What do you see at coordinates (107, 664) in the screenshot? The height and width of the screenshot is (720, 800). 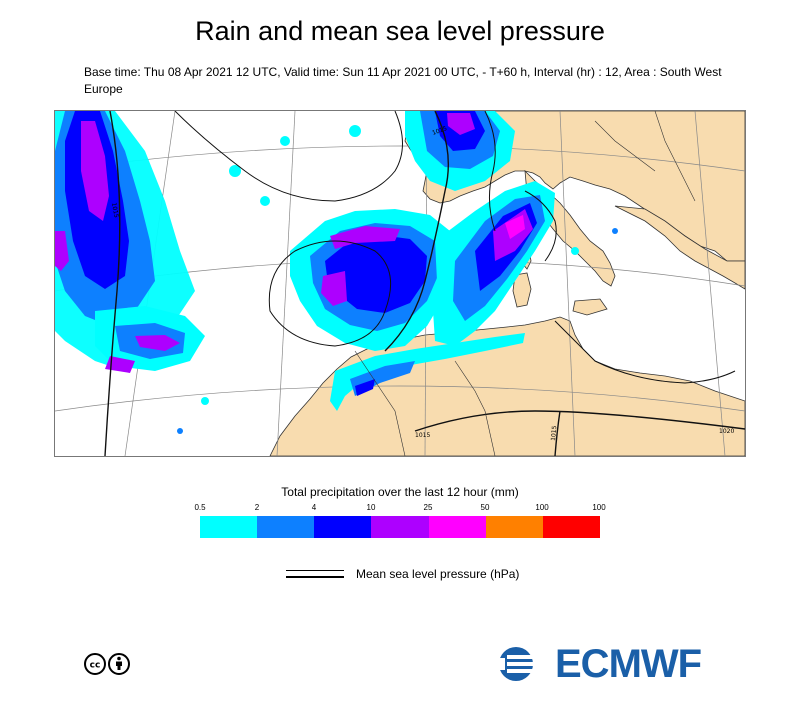 I see `cc-by-icon: cc` at bounding box center [107, 664].